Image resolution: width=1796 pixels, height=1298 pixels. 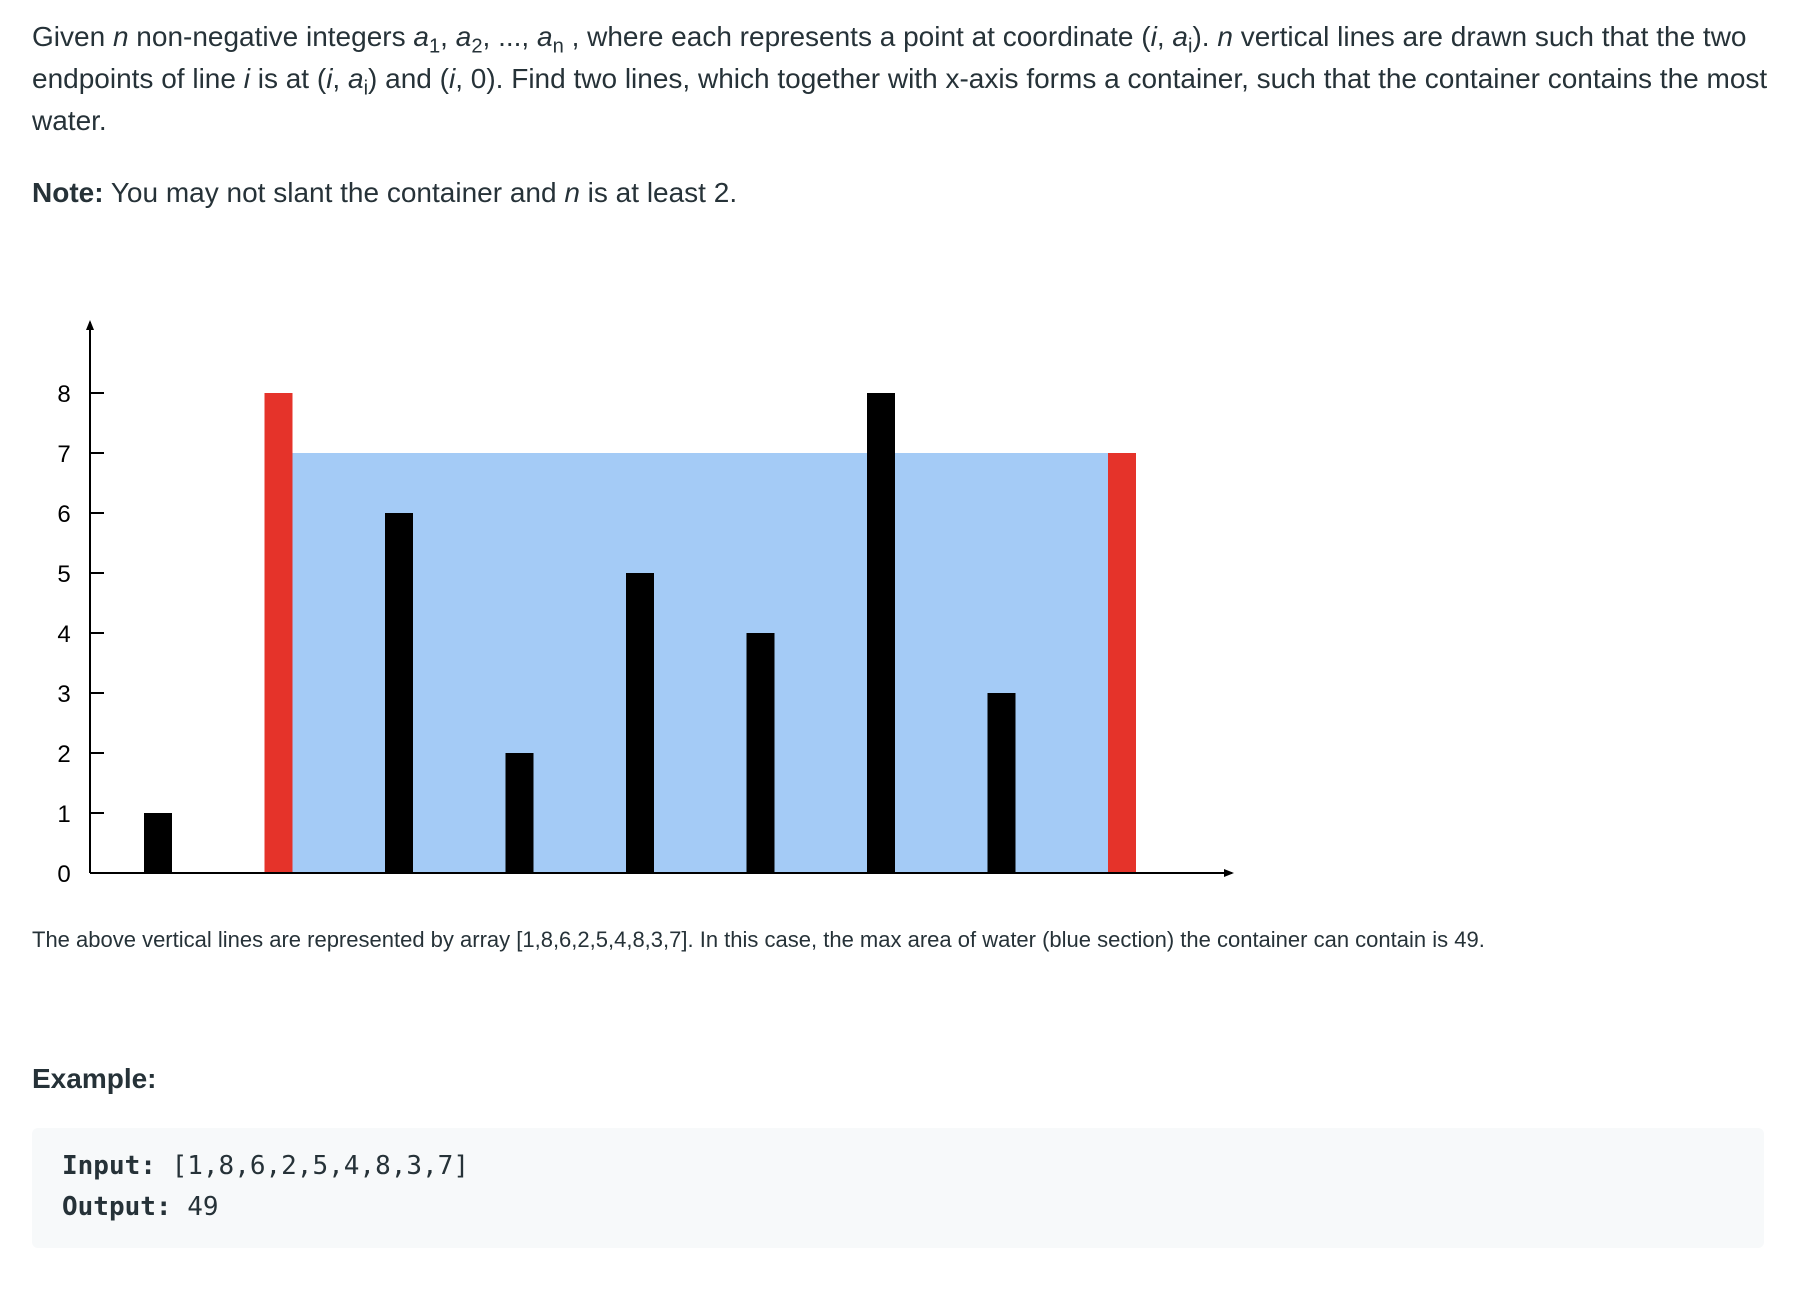 What do you see at coordinates (195, 1207) in the screenshot?
I see `output-value: 49` at bounding box center [195, 1207].